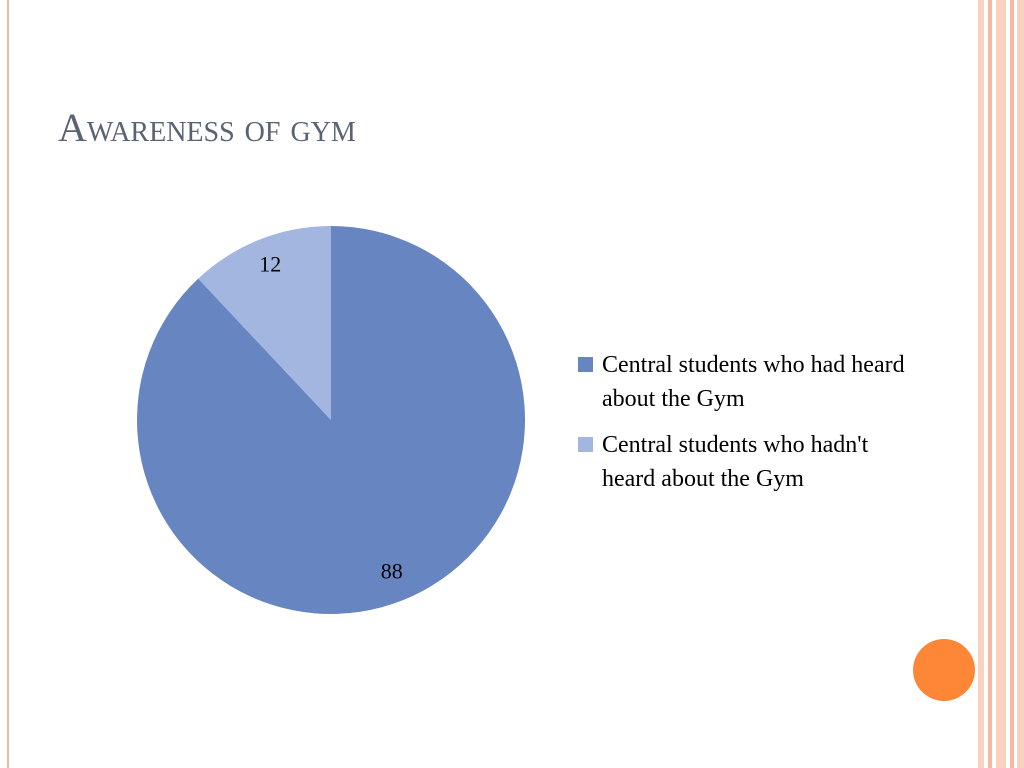  What do you see at coordinates (270, 264) in the screenshot?
I see `data-label: 12` at bounding box center [270, 264].